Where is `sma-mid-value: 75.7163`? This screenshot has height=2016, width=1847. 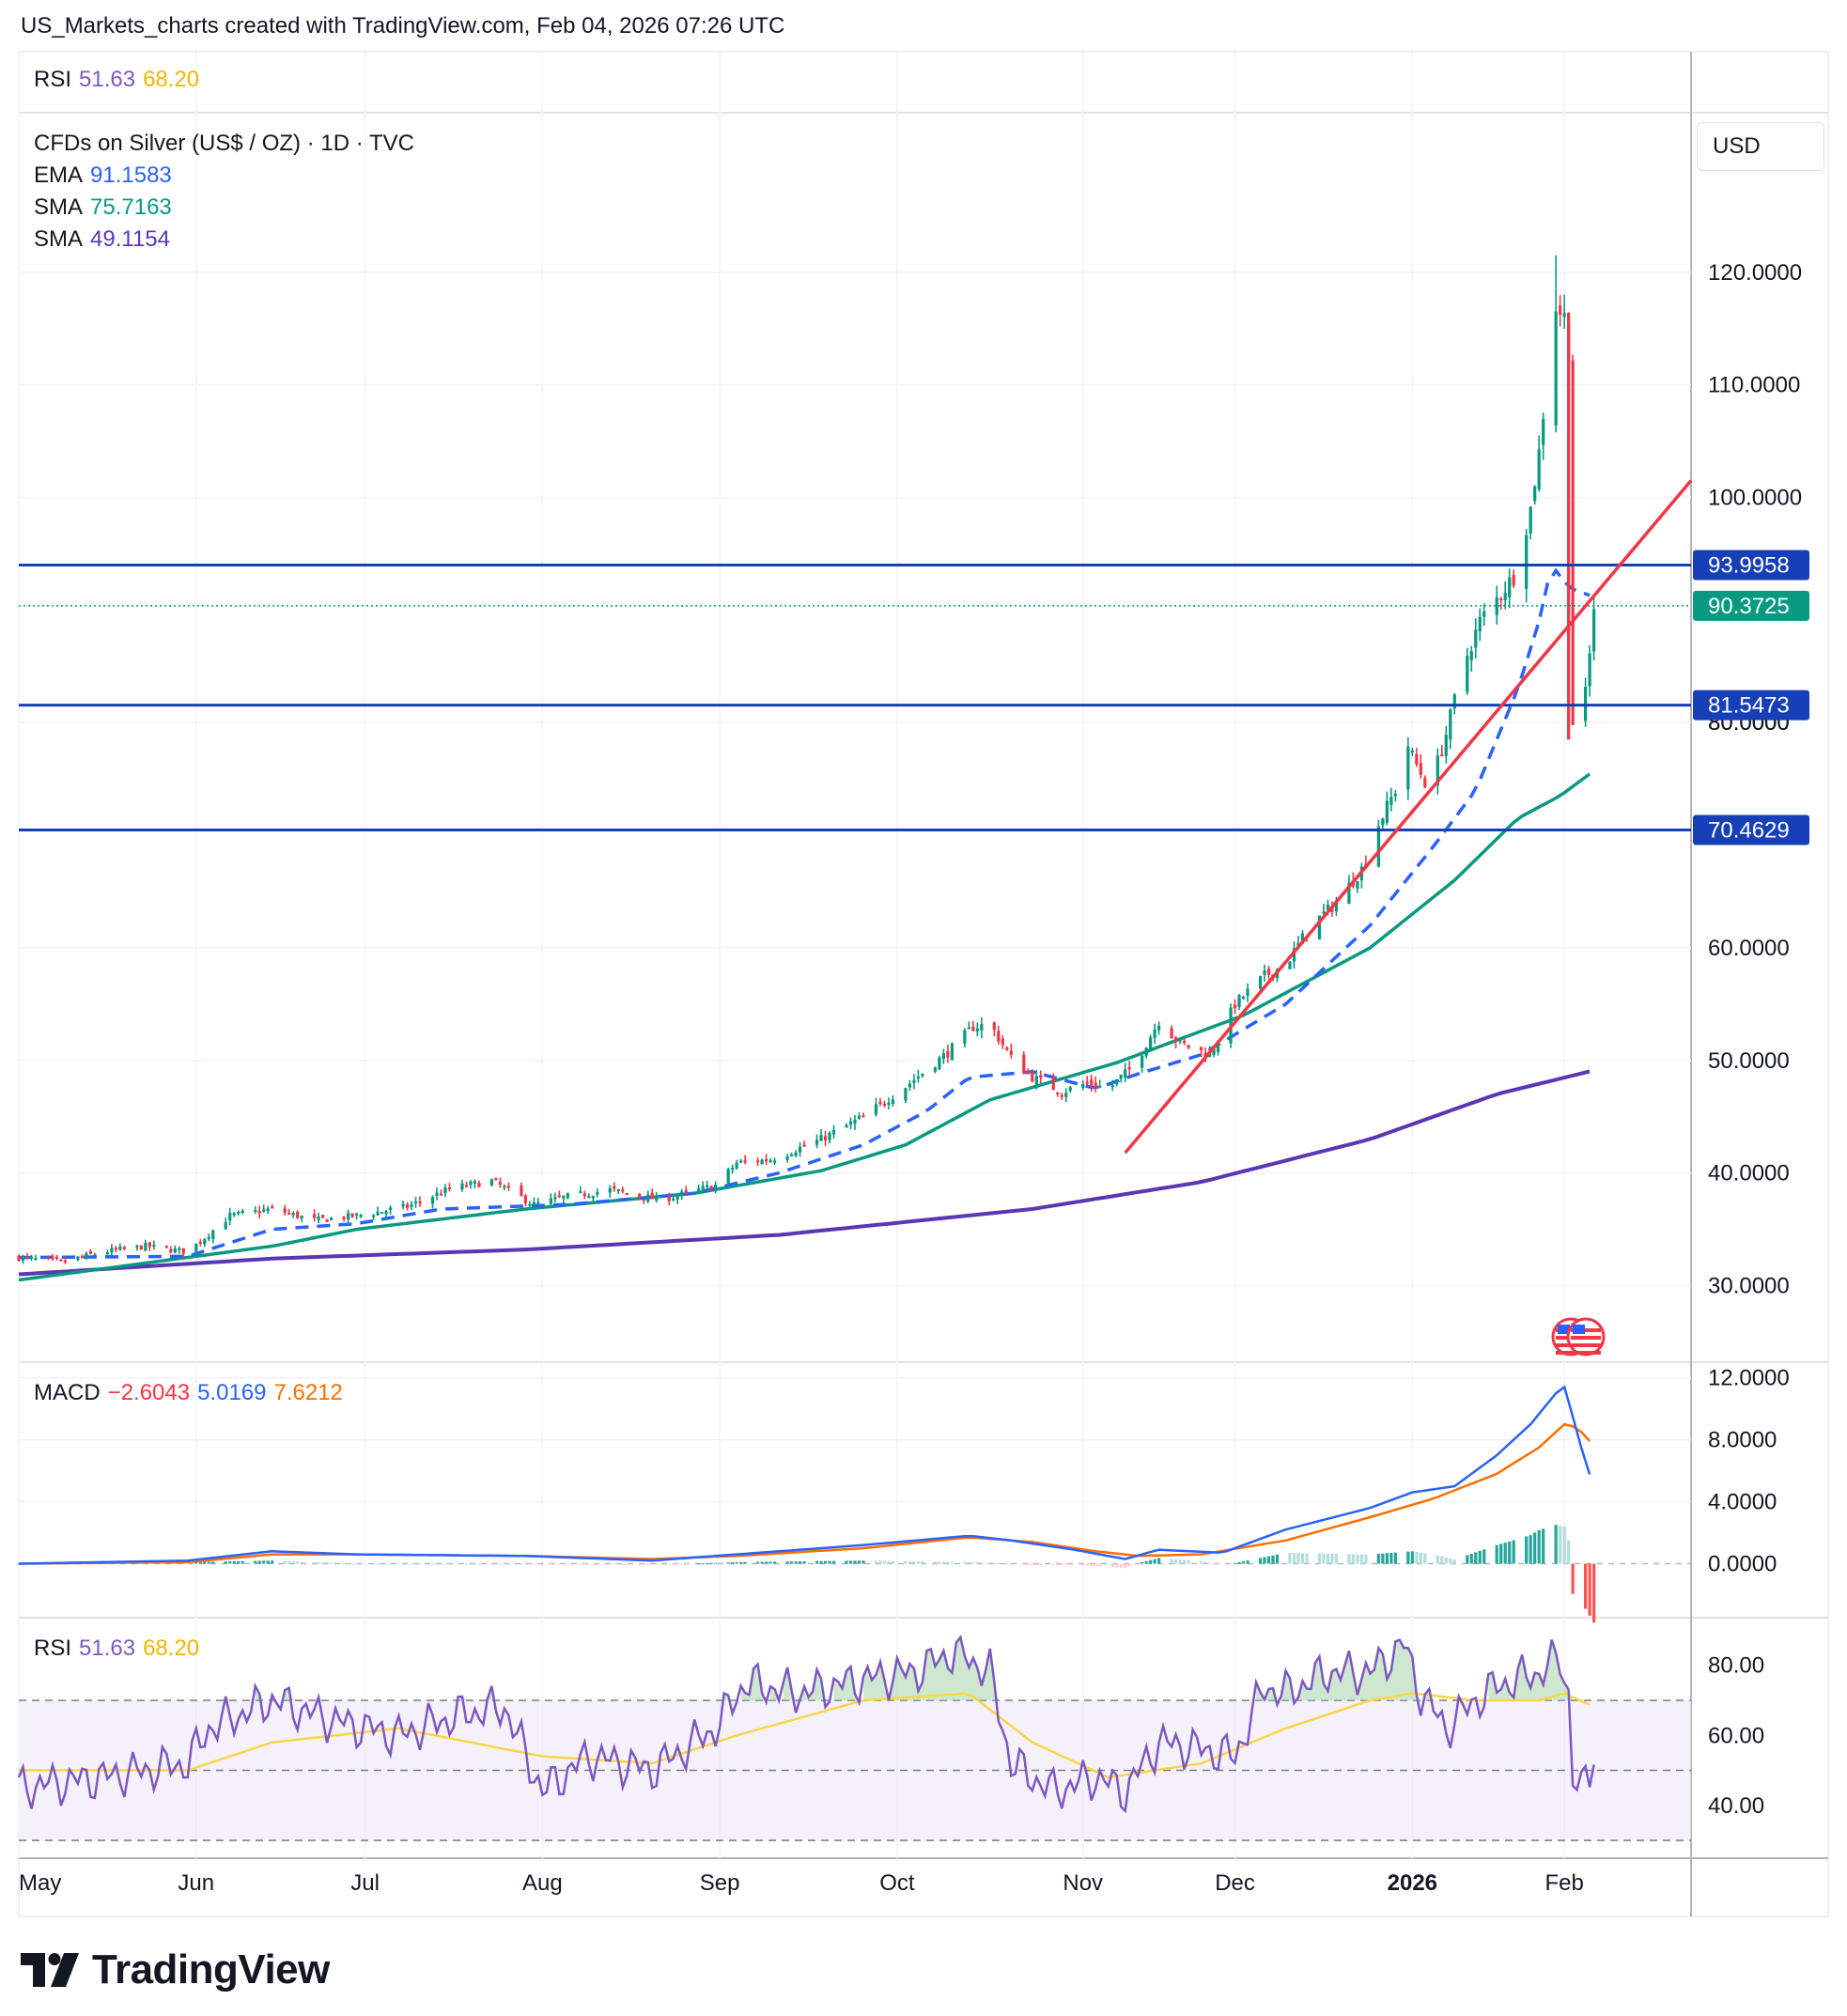
sma-mid-value: 75.7163 is located at coordinates (131, 207).